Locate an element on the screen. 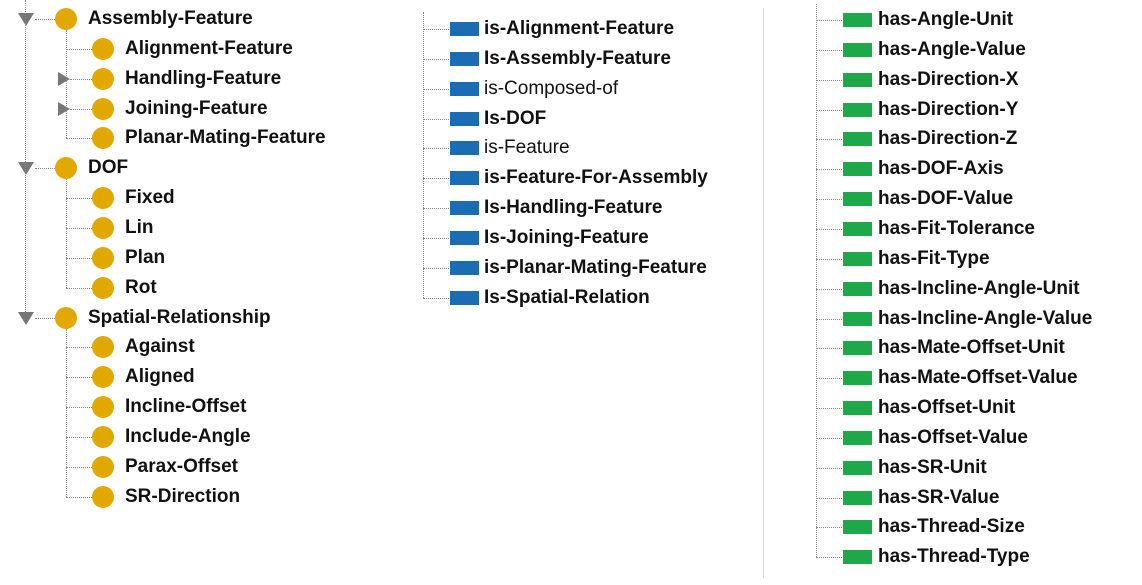  data-property-label: has-DOF-Axis is located at coordinates (941, 169).